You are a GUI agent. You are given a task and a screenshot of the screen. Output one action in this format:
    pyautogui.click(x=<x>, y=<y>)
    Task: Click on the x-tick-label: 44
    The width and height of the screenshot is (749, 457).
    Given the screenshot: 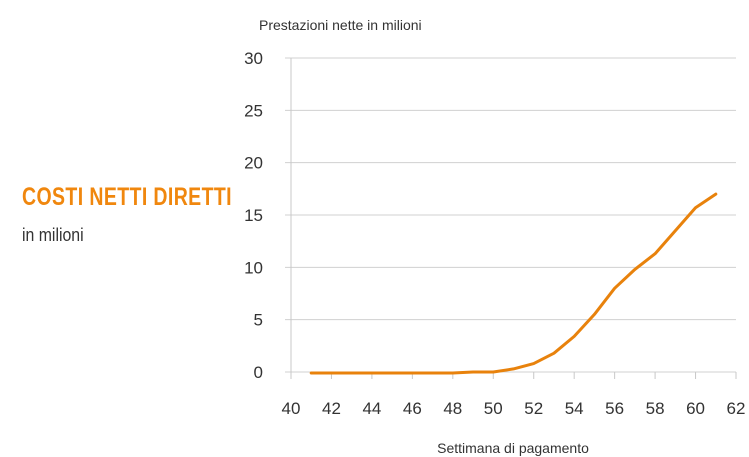 What is the action you would take?
    pyautogui.click(x=371, y=408)
    